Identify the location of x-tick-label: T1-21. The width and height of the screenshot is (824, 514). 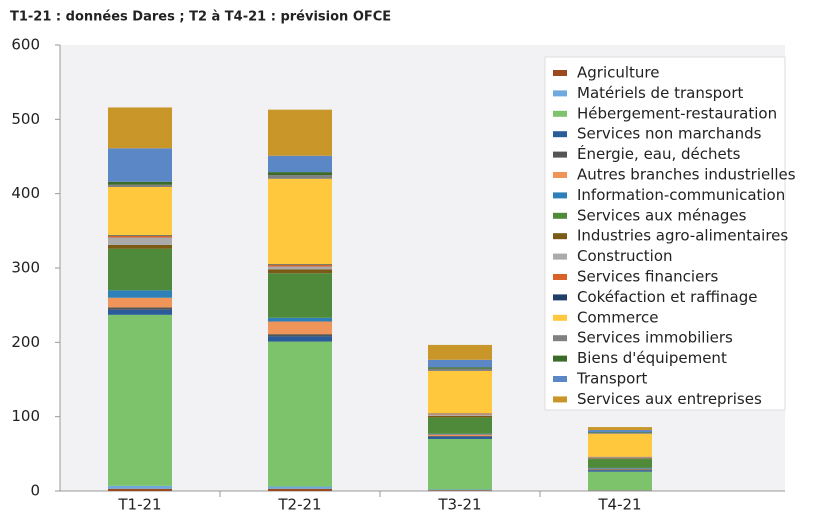
(139, 505).